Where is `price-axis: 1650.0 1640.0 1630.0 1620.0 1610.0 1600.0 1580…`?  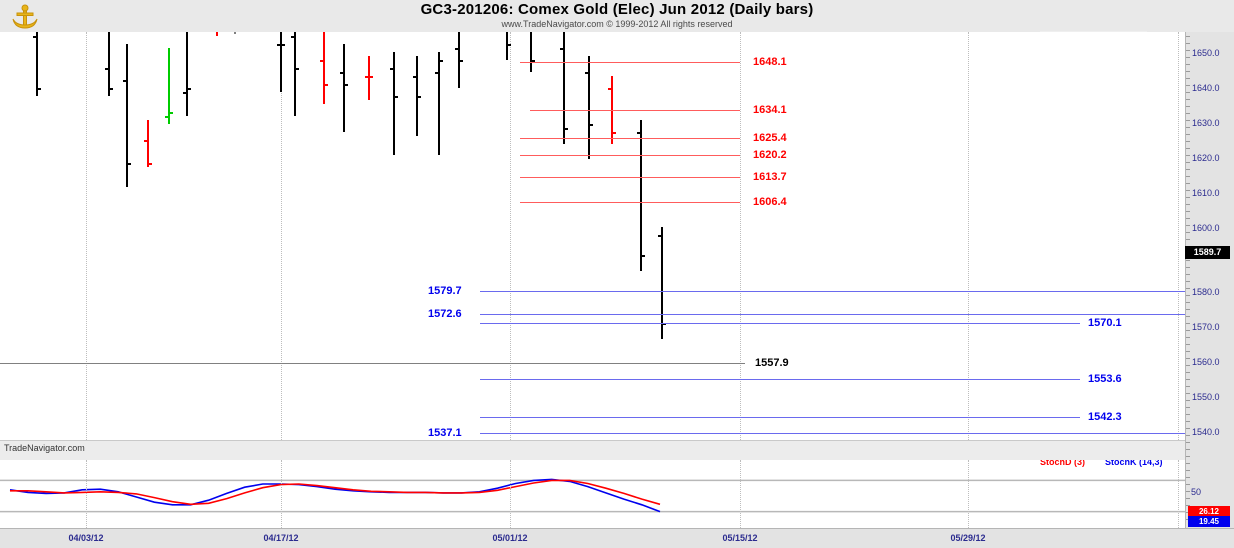
price-axis: 1650.0 1640.0 1630.0 1620.0 1610.0 1600.0 1580… is located at coordinates (1209, 280).